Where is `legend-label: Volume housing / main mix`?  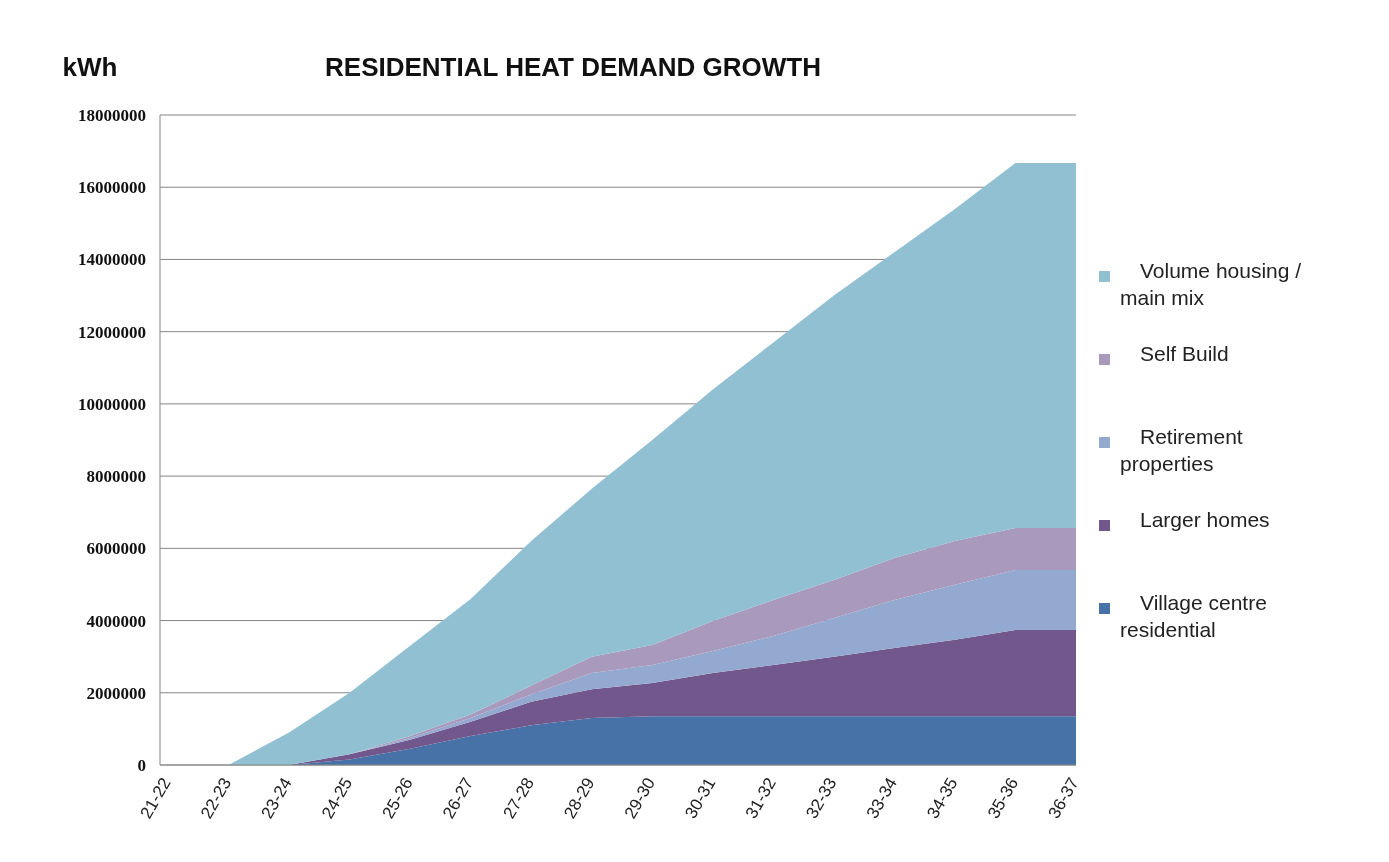
legend-label: Volume housing / main mix is located at coordinates (1211, 284).